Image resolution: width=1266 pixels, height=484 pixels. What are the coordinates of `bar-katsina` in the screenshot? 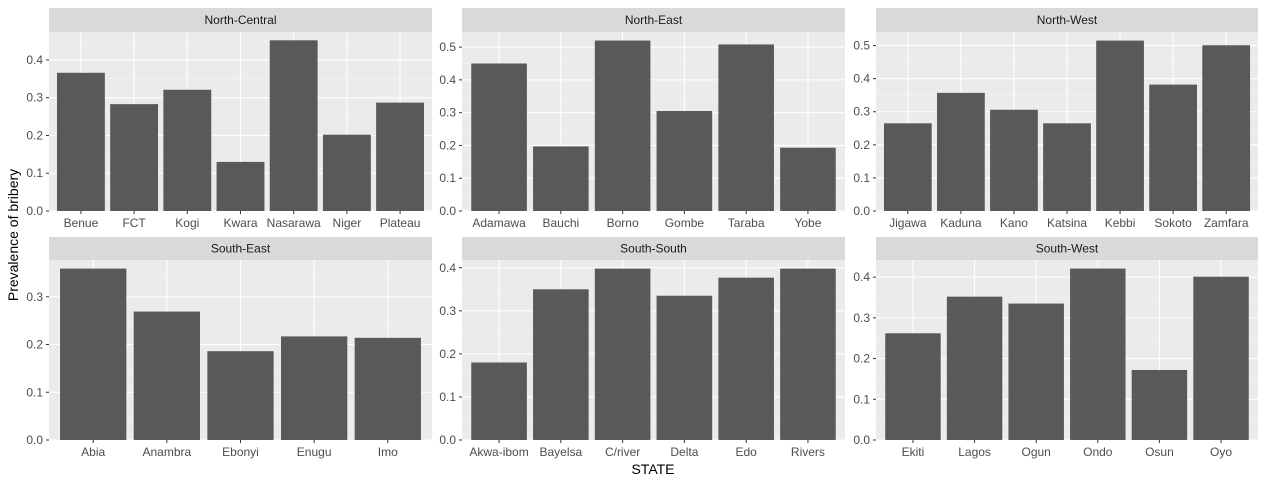 It's located at (1067, 167).